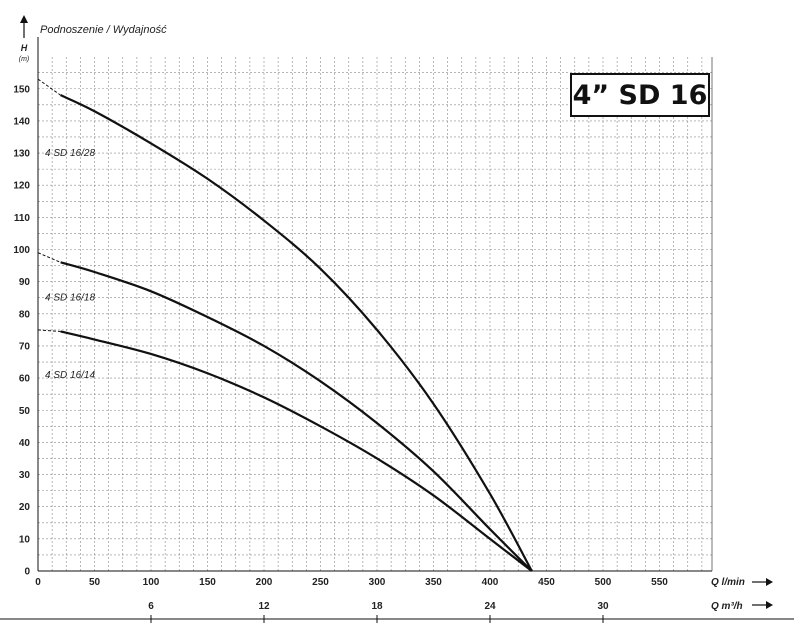 The width and height of the screenshot is (794, 633). Describe the element at coordinates (21, 186) in the screenshot. I see `y-tick-label: 120` at that location.